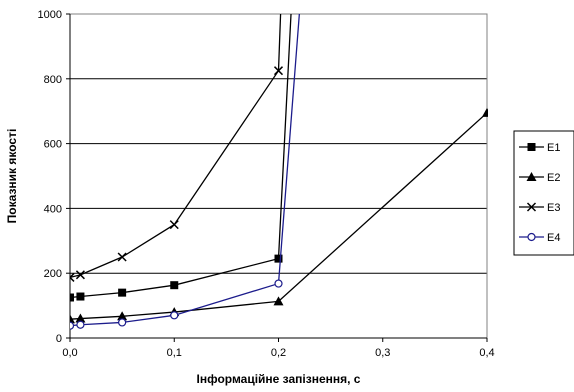 This screenshot has height=392, width=574. I want to click on legend-item: E1, so click(539, 148).